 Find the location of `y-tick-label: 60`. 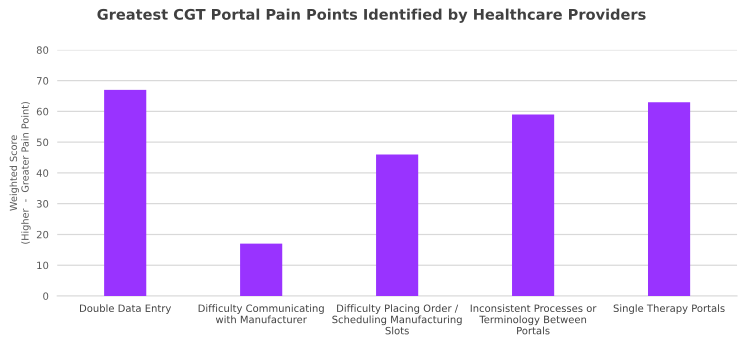

y-tick-label: 60 is located at coordinates (42, 112).